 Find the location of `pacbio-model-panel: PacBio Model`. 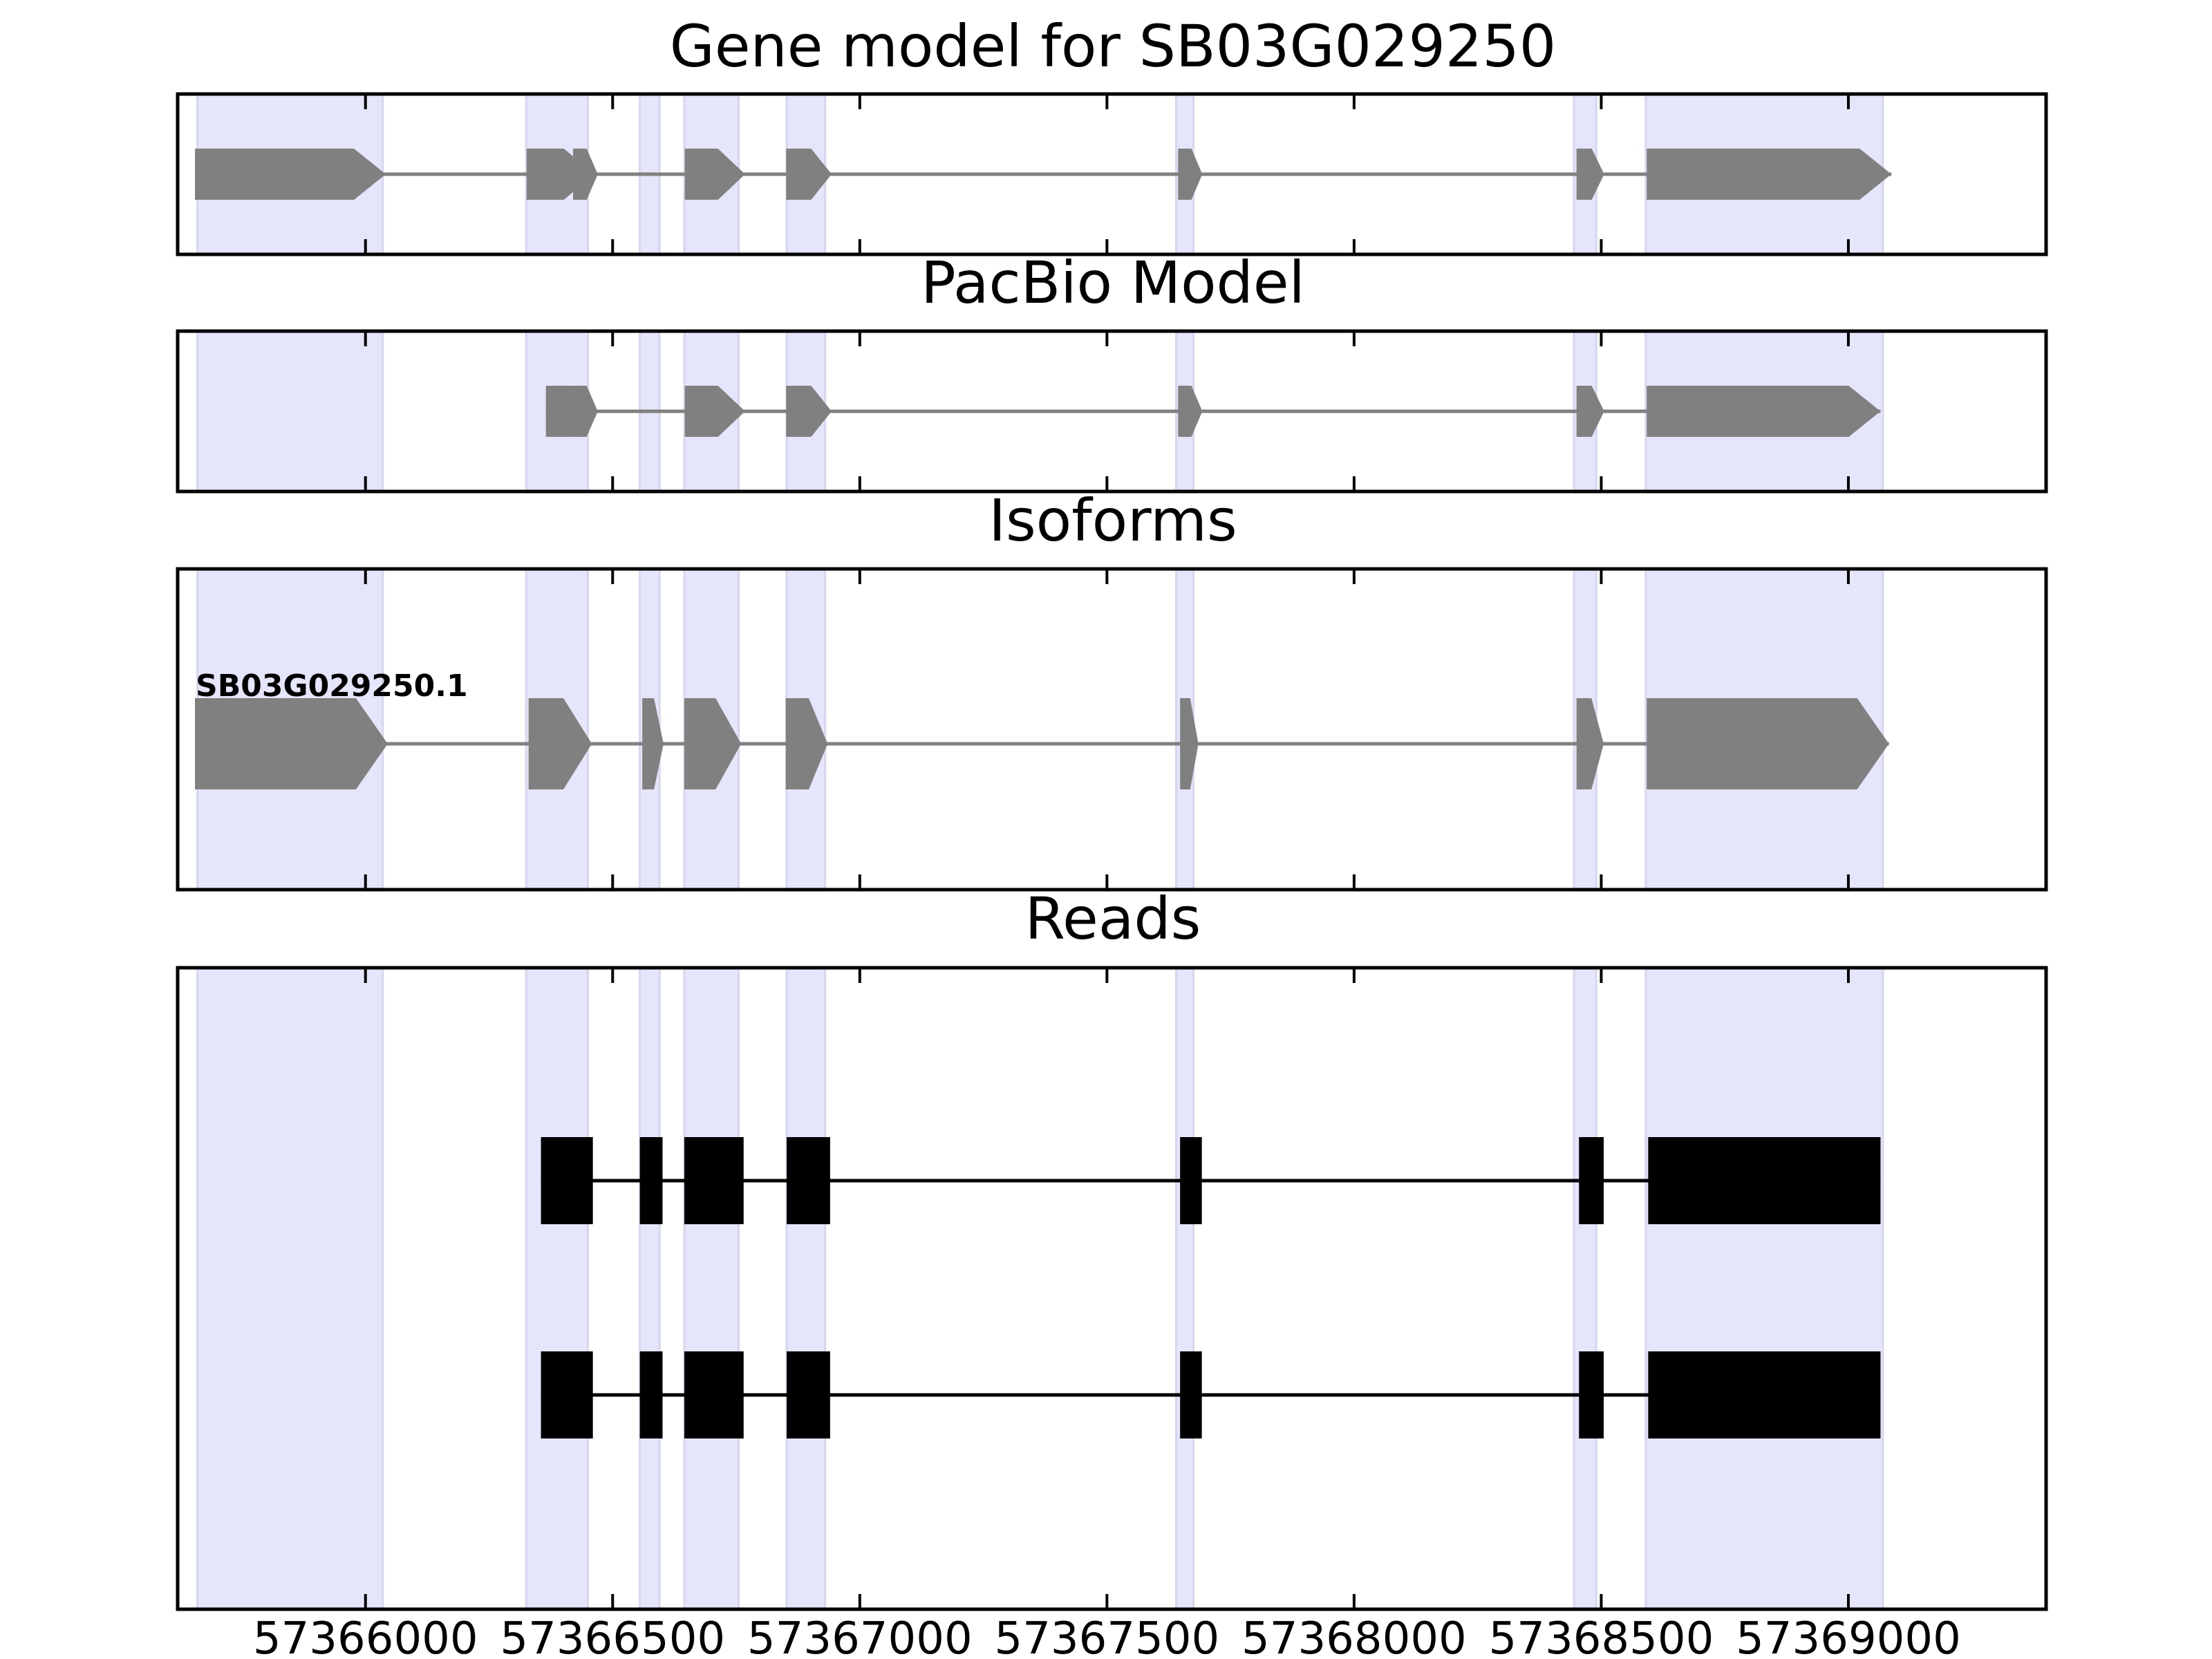

pacbio-model-panel: PacBio Model is located at coordinates (1112, 371).